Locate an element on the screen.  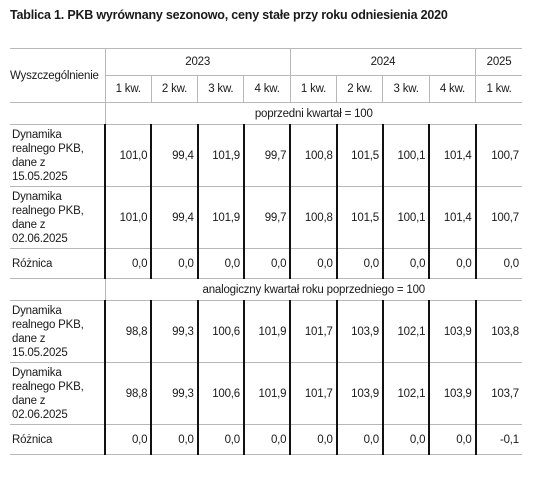
year-row: Wyszczególnienie 2023 2024 2025 is located at coordinates (266, 75).